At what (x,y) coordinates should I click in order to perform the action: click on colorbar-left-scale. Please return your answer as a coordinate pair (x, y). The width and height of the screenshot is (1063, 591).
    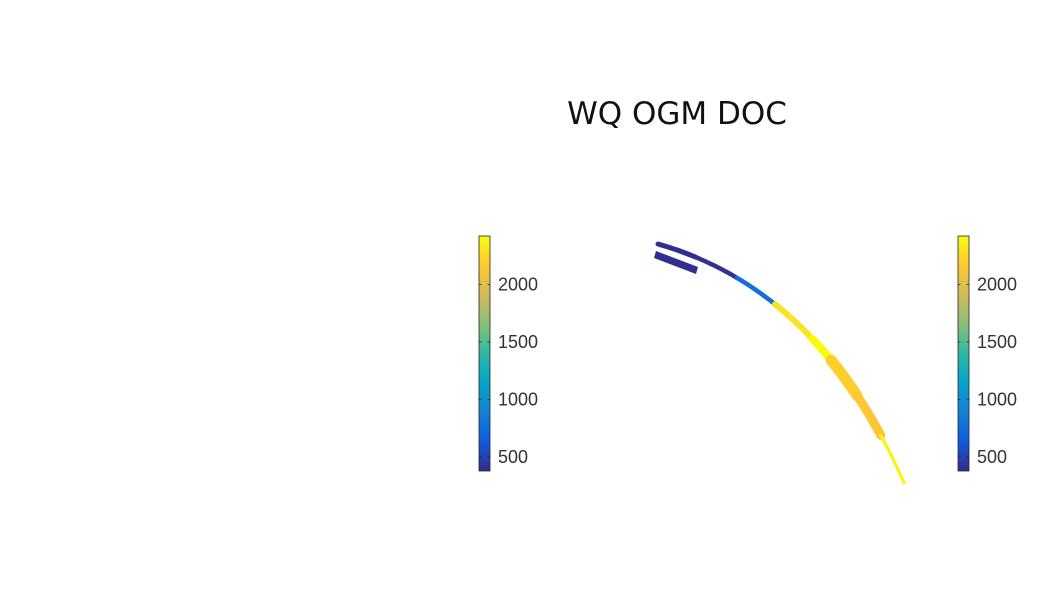
    Looking at the image, I should click on (484, 353).